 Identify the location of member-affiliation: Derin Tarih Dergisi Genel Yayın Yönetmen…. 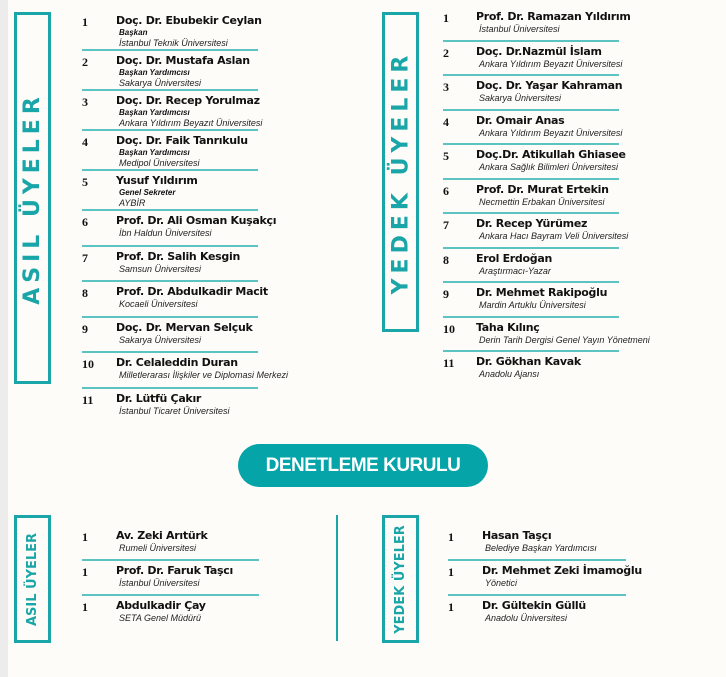
(564, 339).